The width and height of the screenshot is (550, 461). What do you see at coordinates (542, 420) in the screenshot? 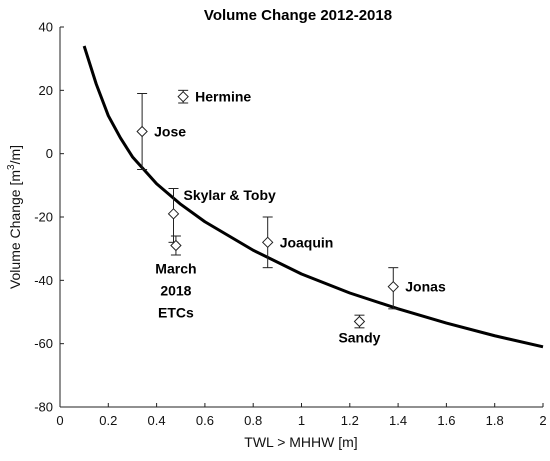
I see `x-tick-label: 2` at bounding box center [542, 420].